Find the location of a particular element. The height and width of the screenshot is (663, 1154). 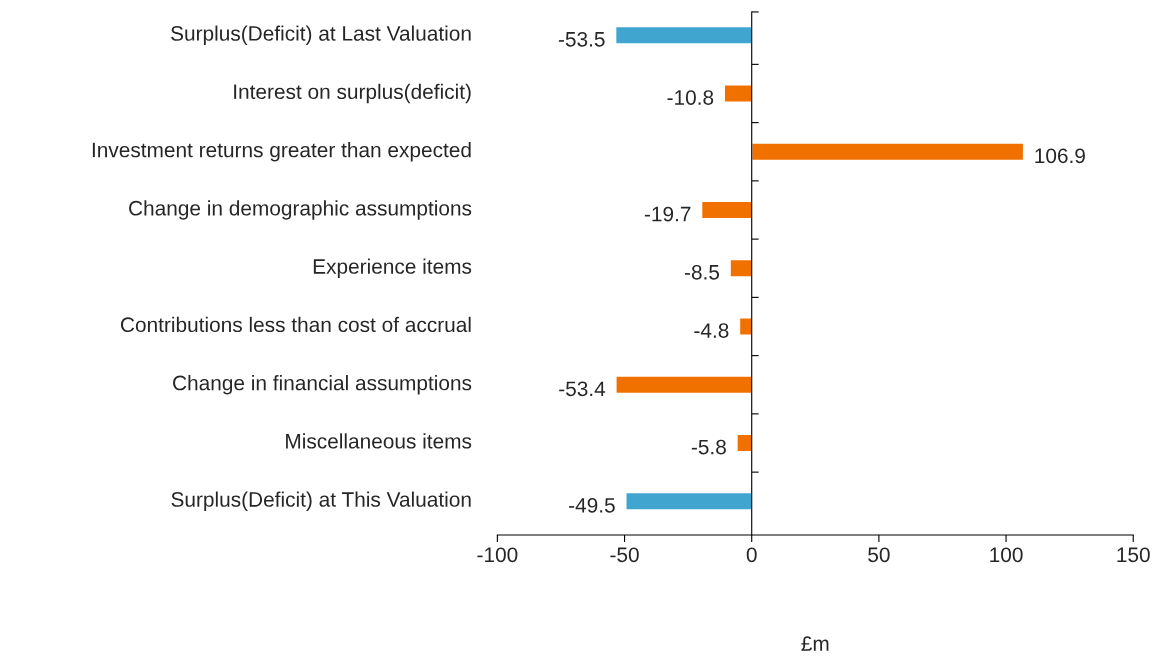

y-tick-label: Change in financial assumptions is located at coordinates (322, 385).